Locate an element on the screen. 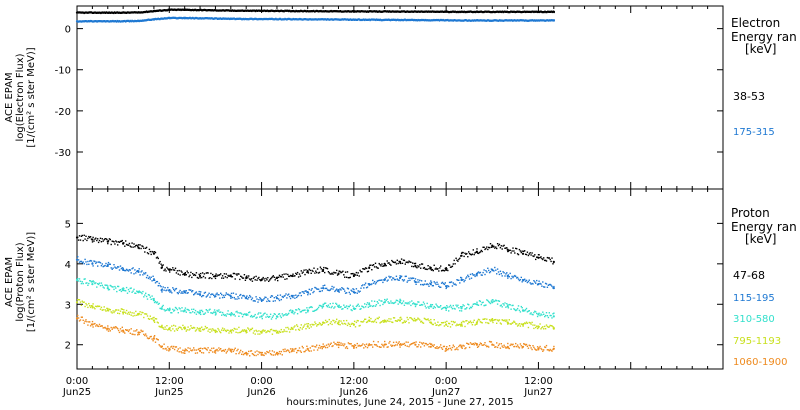 This screenshot has height=410, width=800. electron-data-point is located at coordinates (230, 18).